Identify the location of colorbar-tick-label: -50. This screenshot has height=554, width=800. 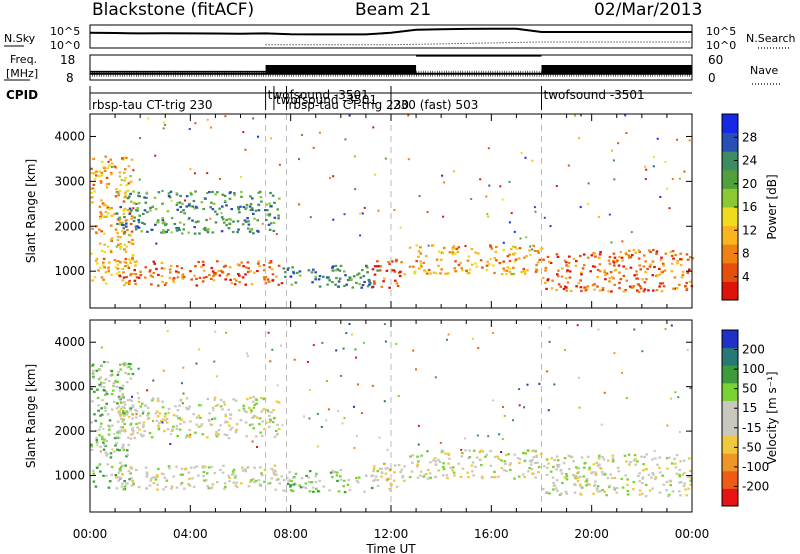
(752, 447).